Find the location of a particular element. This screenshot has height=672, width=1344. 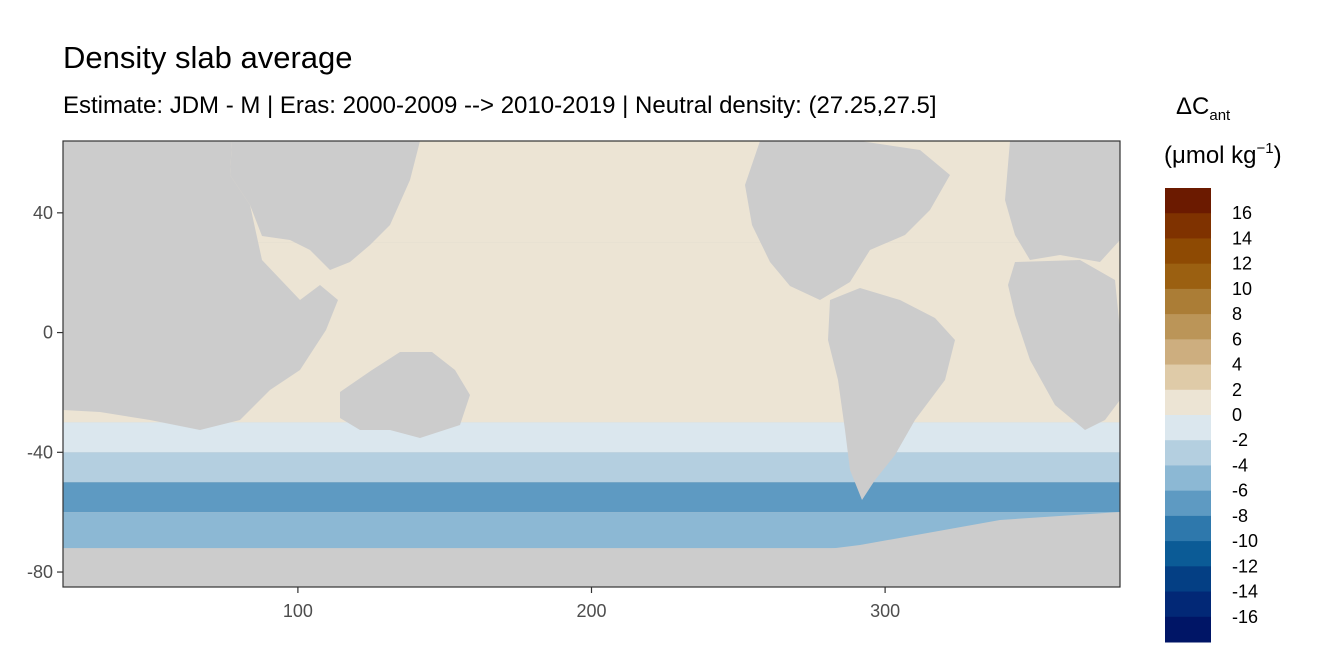

x-tick-label: 300 is located at coordinates (885, 611).